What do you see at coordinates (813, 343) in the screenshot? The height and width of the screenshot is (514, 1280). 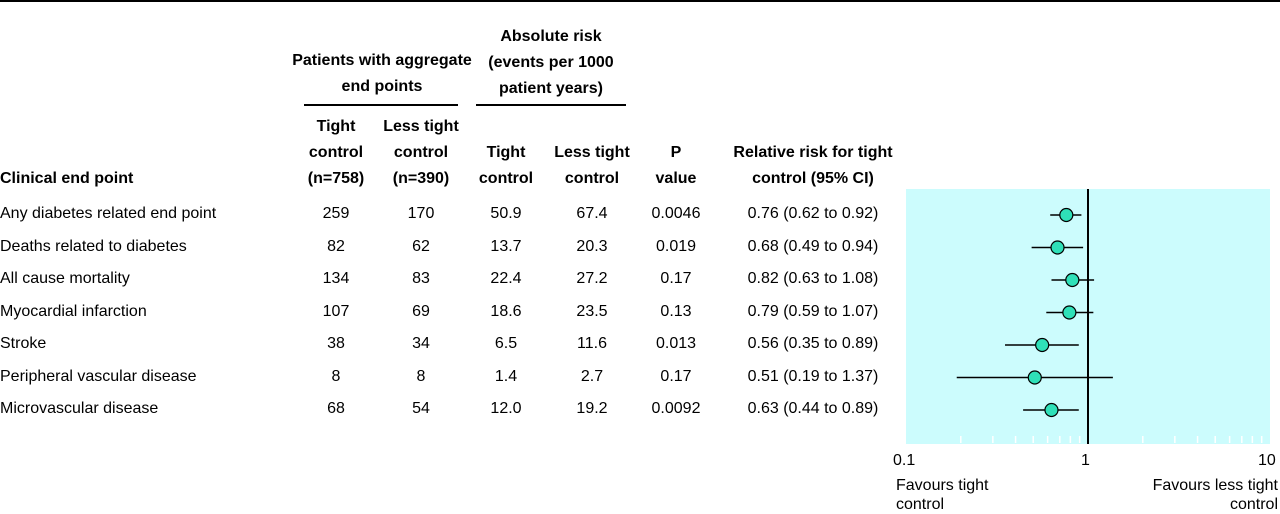 I see `cell-relative-risk: 0.56 (0.35 to 0.89)` at bounding box center [813, 343].